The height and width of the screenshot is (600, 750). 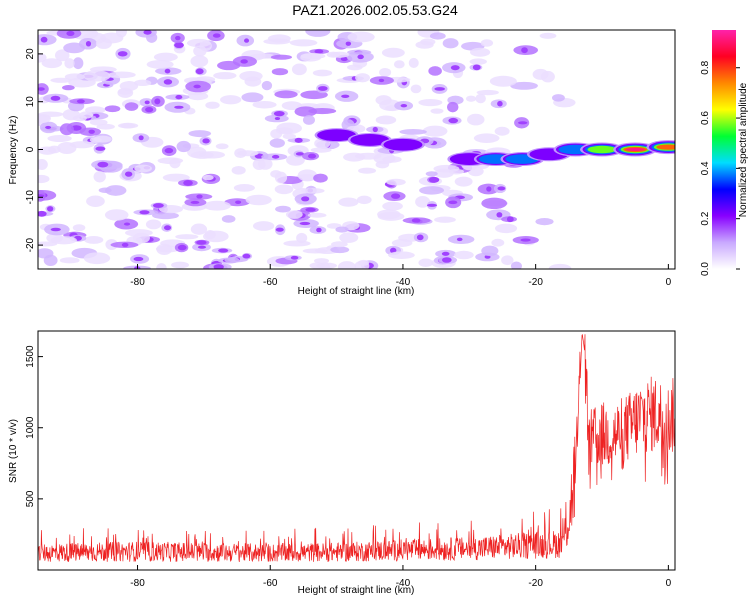 What do you see at coordinates (705, 118) in the screenshot?
I see `colorbar-tick-label: 0.6` at bounding box center [705, 118].